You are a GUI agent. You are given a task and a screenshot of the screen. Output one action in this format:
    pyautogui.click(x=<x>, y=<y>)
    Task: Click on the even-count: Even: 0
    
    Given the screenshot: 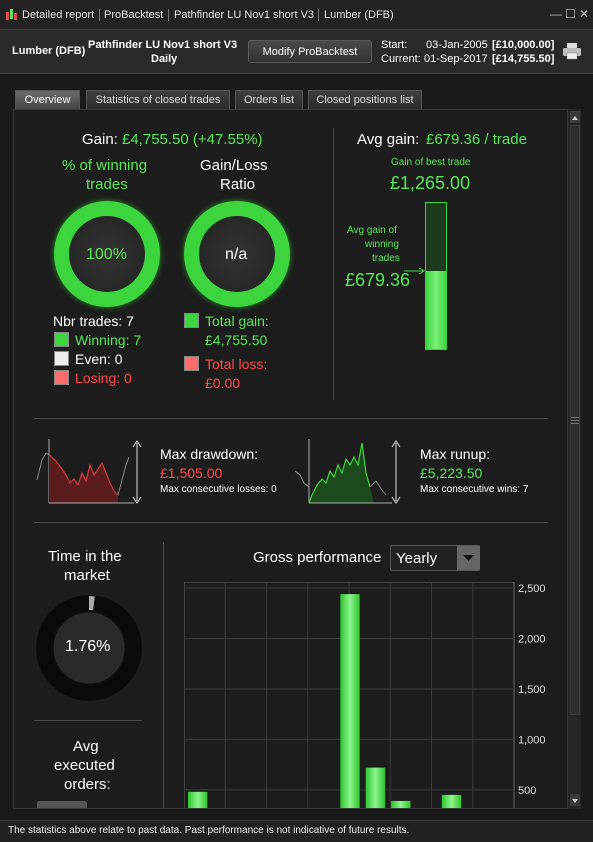 What is the action you would take?
    pyautogui.click(x=99, y=359)
    